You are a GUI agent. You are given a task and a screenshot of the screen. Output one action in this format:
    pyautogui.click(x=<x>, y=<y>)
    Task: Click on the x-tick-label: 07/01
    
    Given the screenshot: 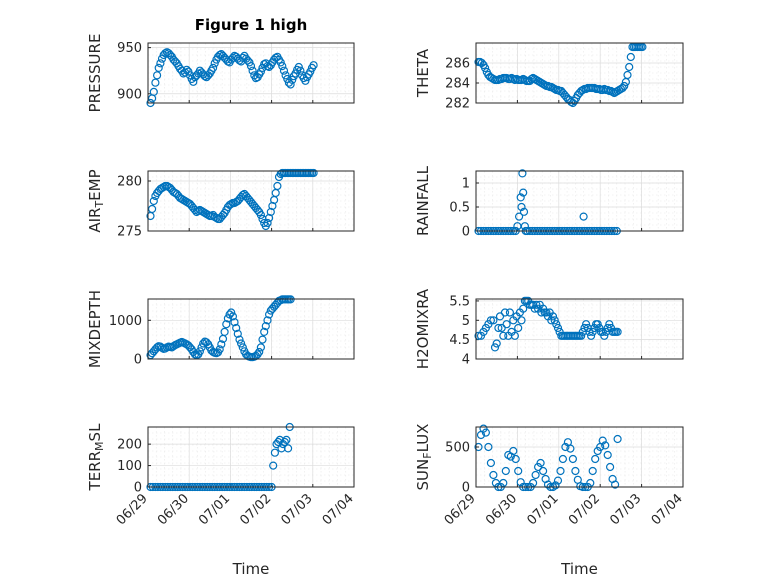 What is the action you would take?
    pyautogui.click(x=214, y=509)
    